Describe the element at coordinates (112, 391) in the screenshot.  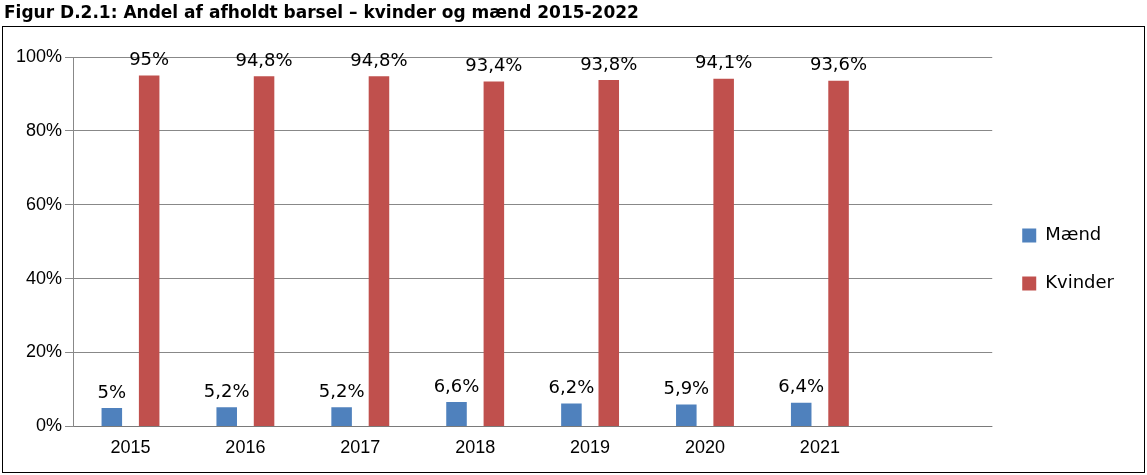
I see `data-label: 5%` at that location.